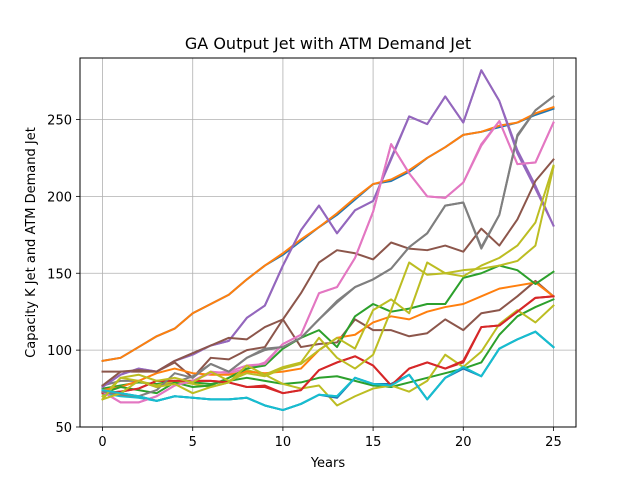 The width and height of the screenshot is (640, 480). What do you see at coordinates (59, 197) in the screenshot?
I see `y-tick-label: 200` at bounding box center [59, 197].